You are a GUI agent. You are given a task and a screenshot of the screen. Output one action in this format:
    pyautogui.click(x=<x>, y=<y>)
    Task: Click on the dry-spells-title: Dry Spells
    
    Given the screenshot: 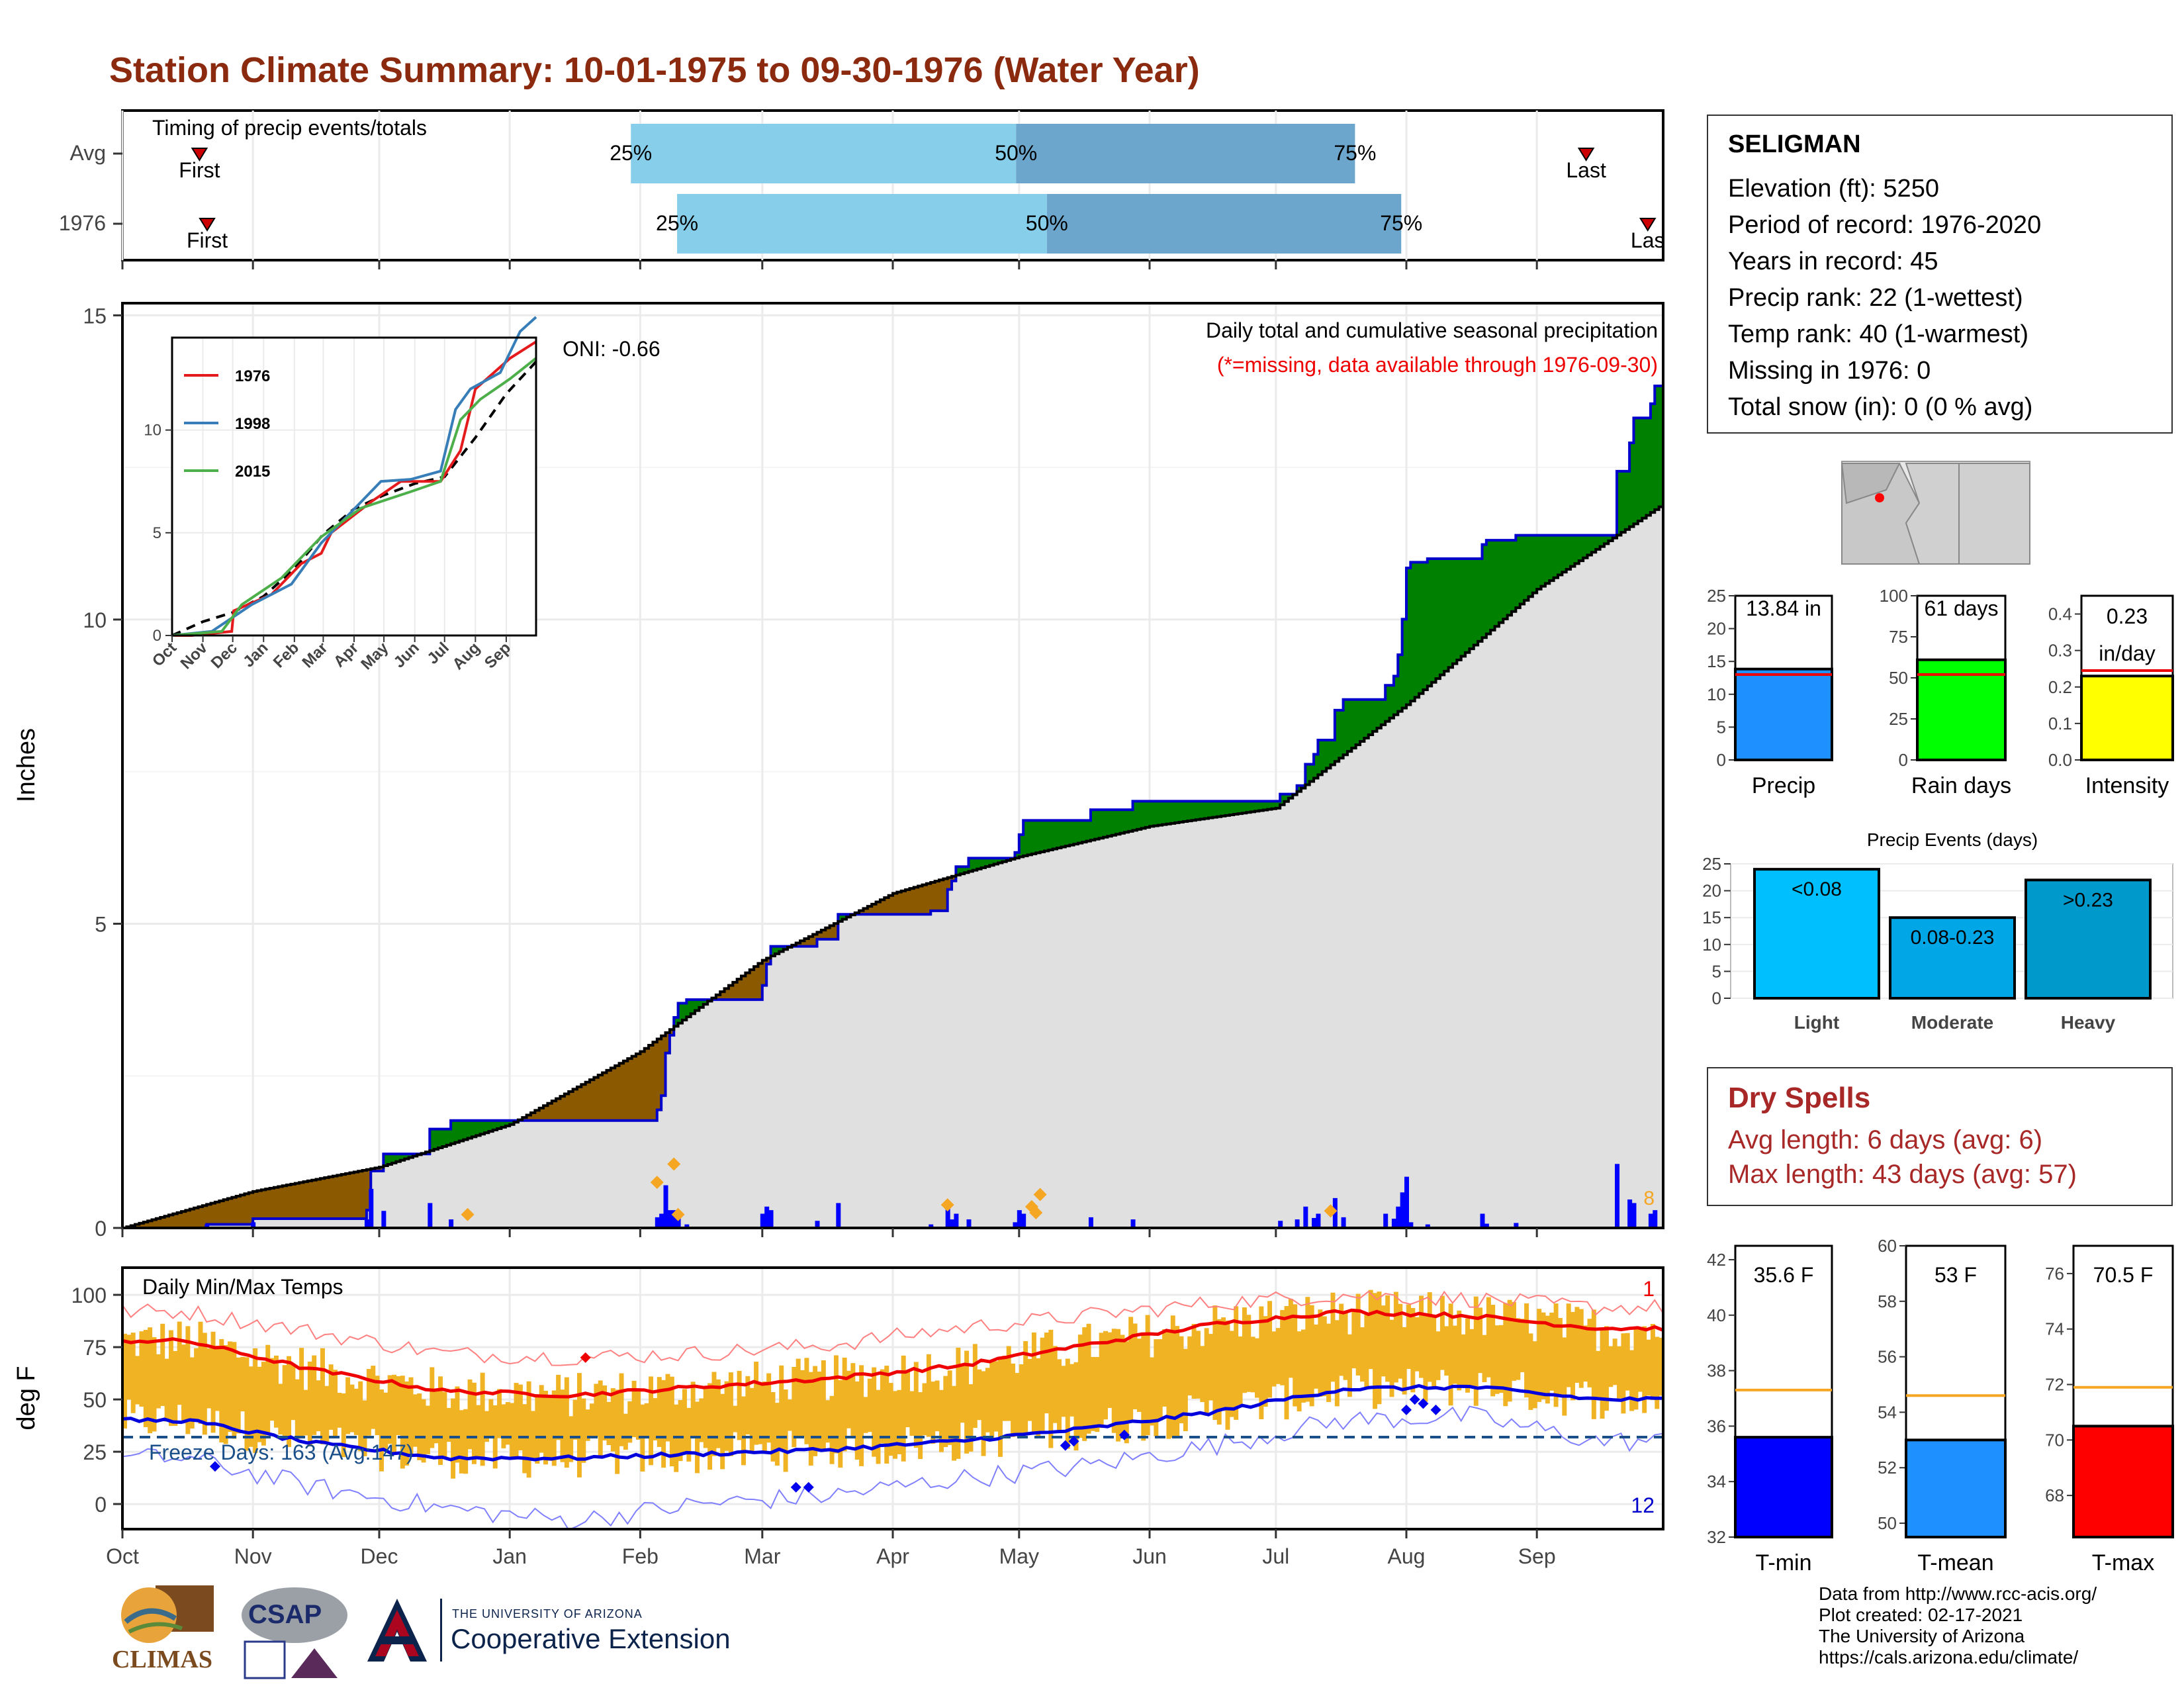 What is the action you would take?
    pyautogui.click(x=1800, y=1098)
    